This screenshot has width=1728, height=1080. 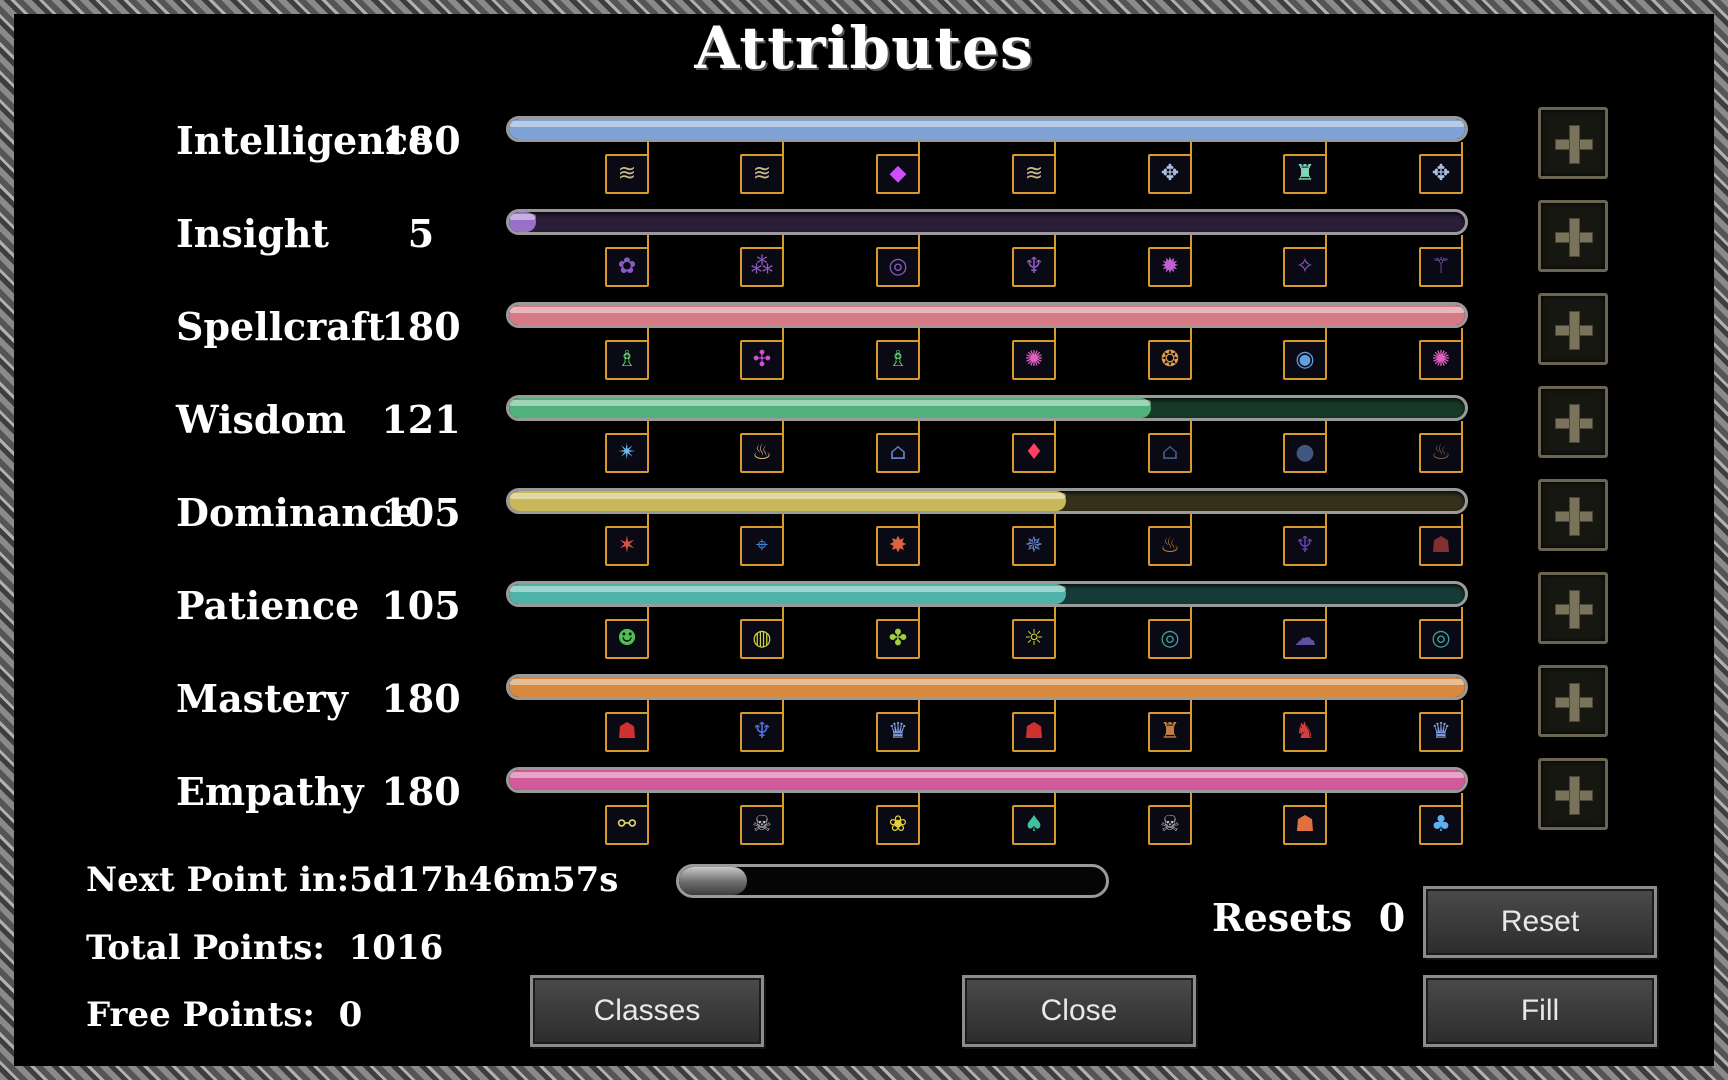 I want to click on swirl-icon: ✿, so click(x=627, y=266).